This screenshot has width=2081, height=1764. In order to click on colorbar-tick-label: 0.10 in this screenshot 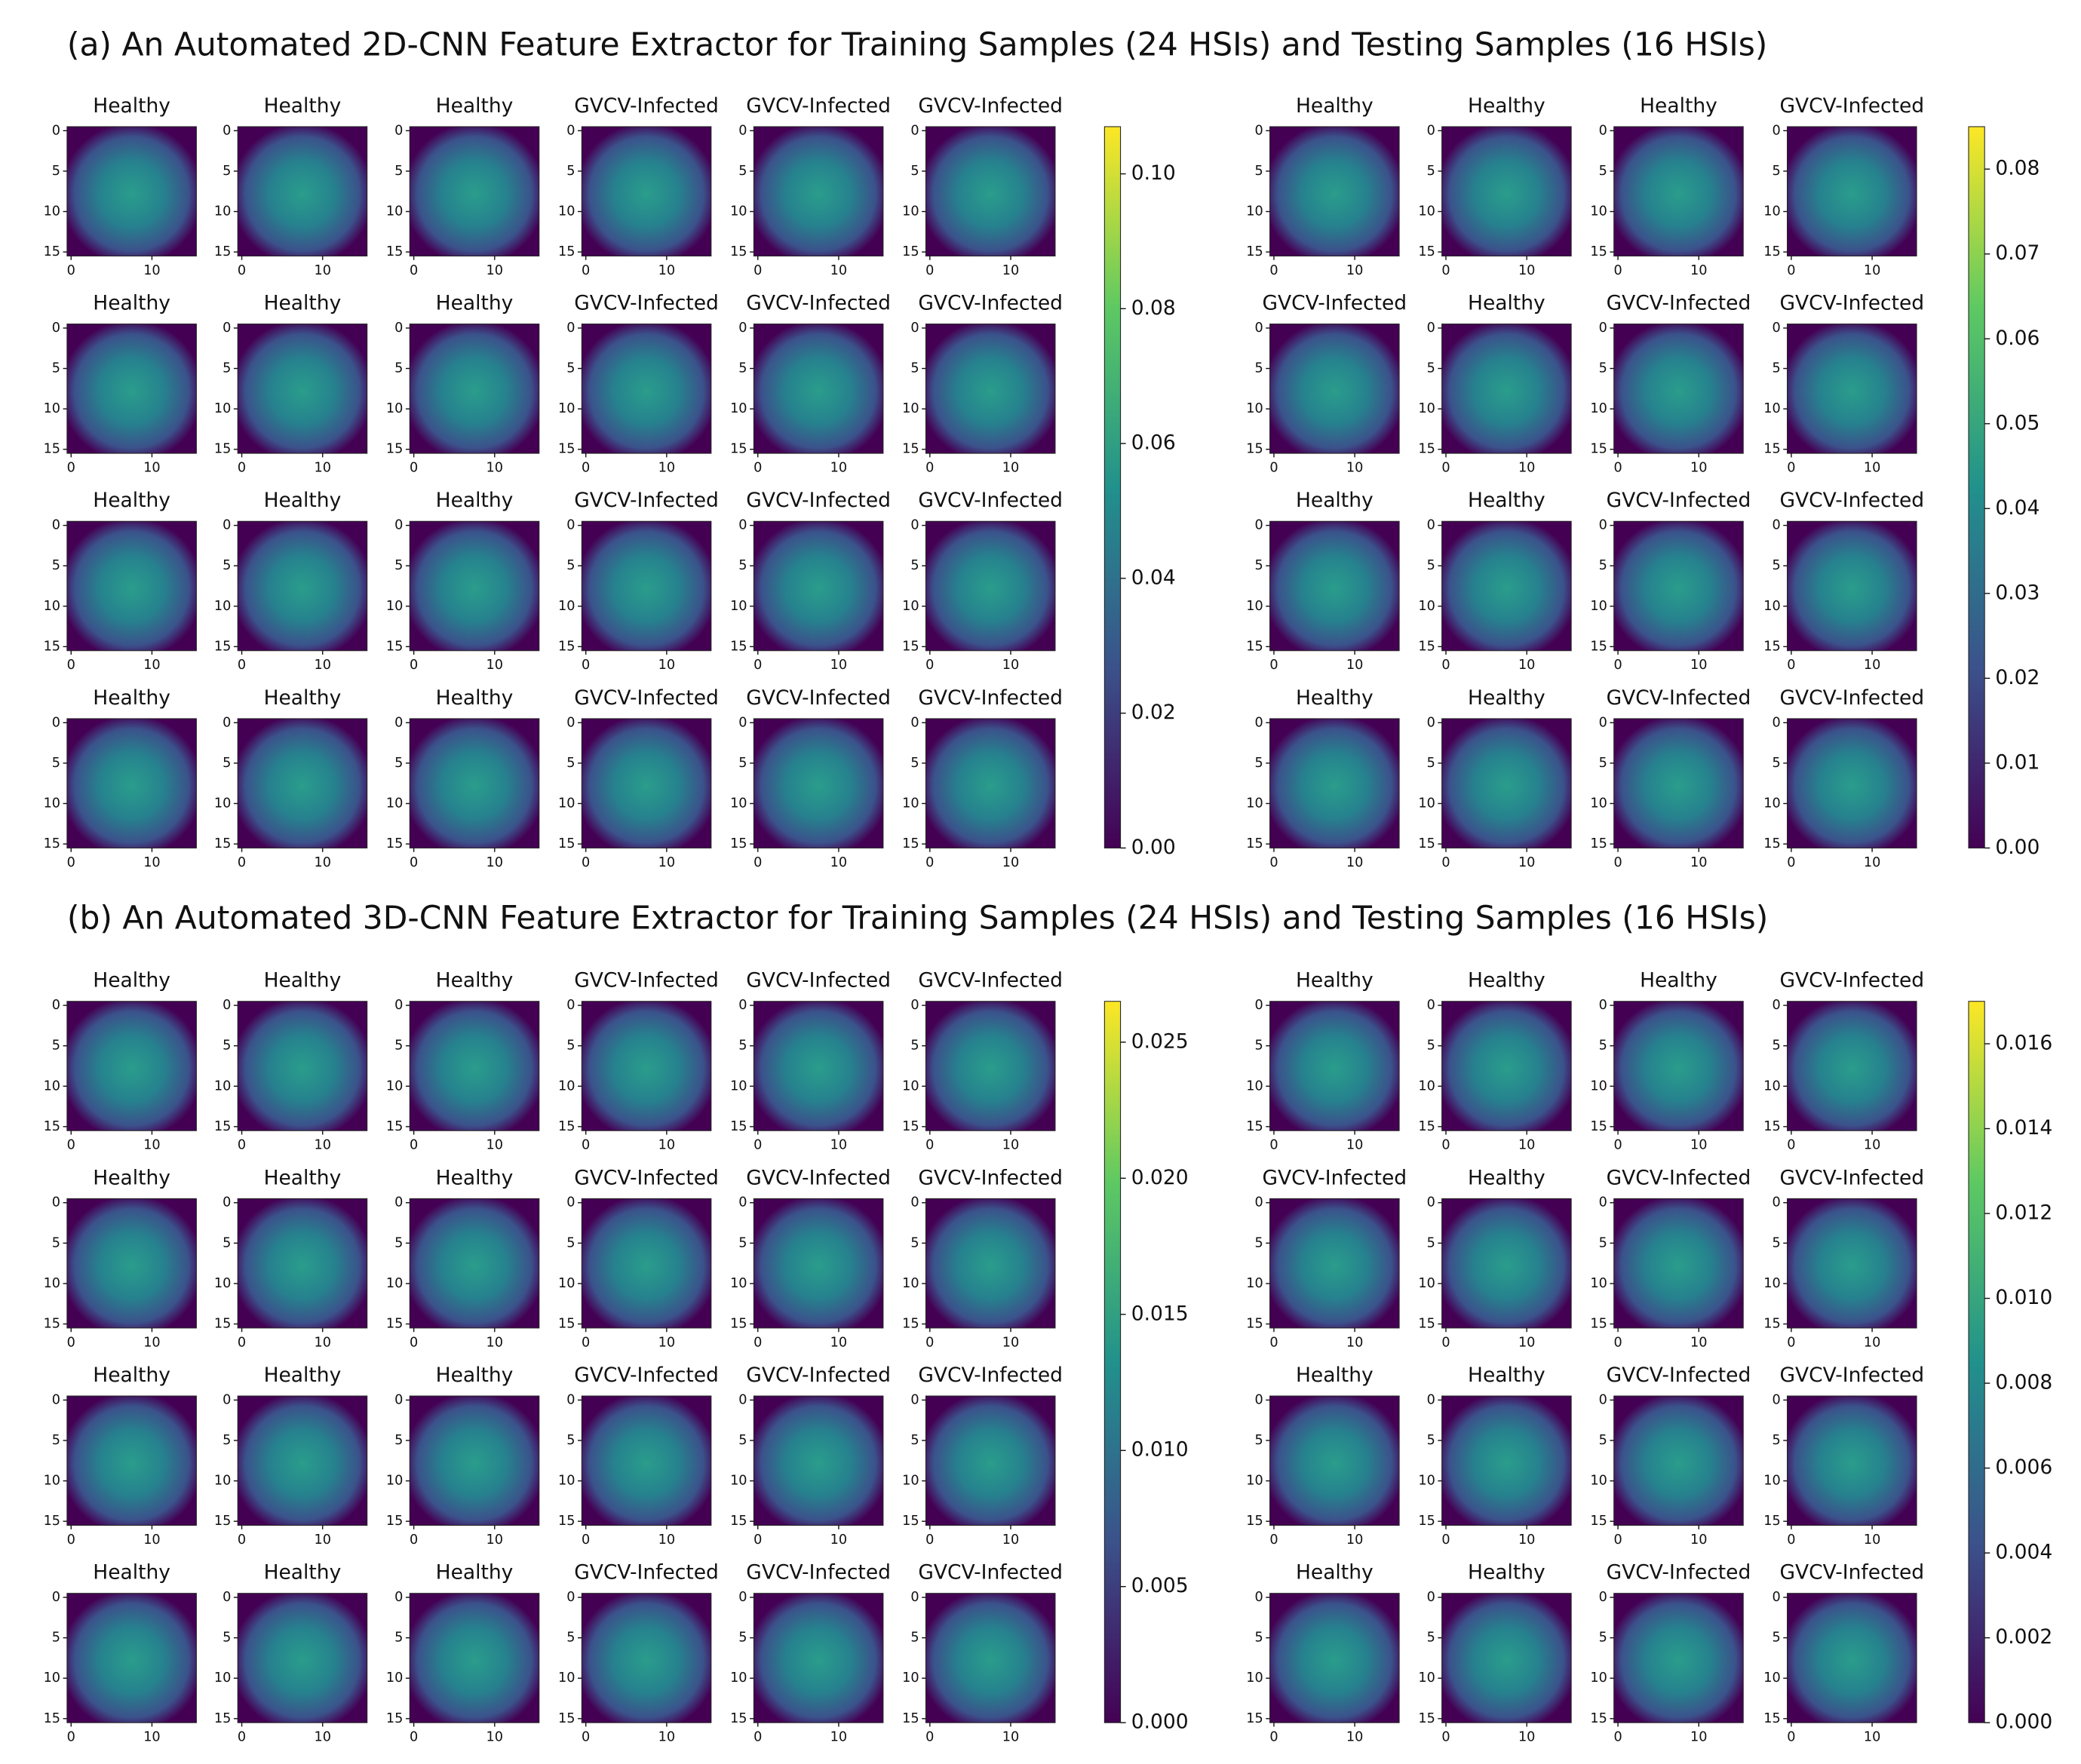, I will do `click(1153, 173)`.